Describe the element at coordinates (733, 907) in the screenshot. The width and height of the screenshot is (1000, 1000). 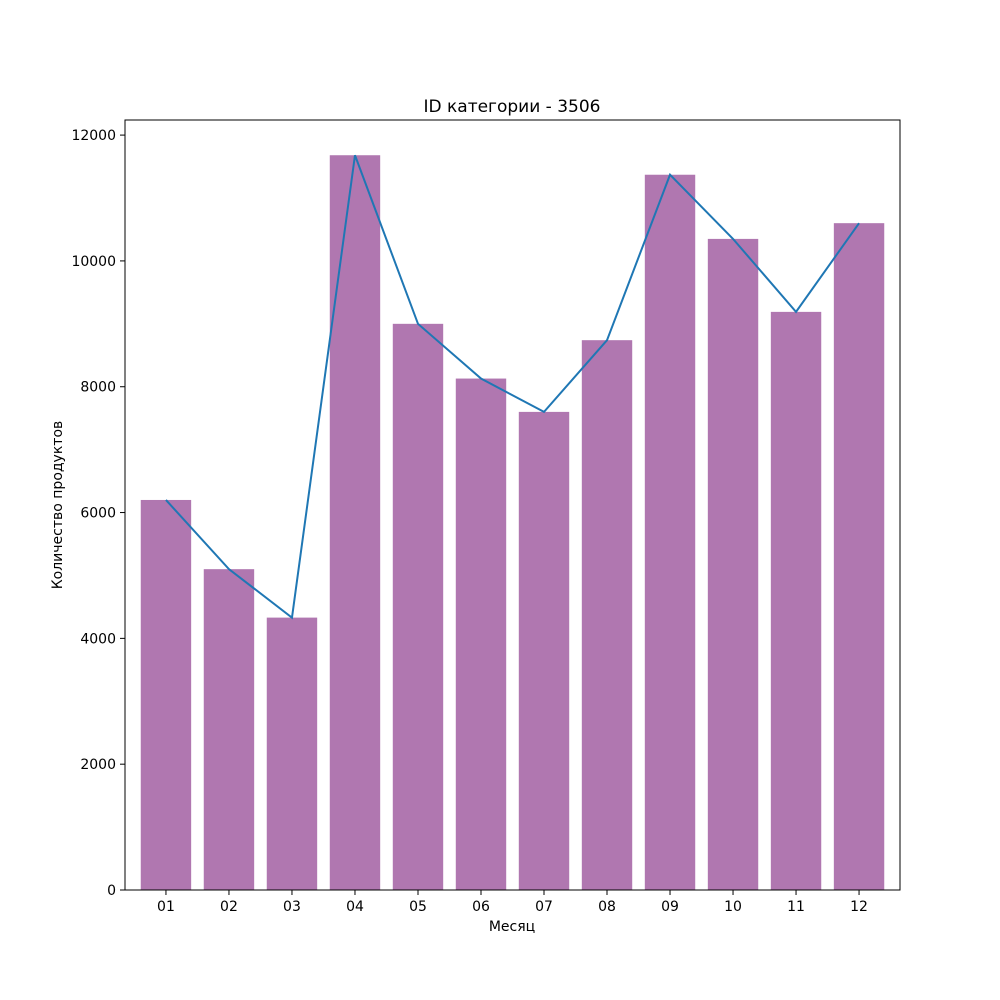
I see `x-tick-label: 10` at that location.